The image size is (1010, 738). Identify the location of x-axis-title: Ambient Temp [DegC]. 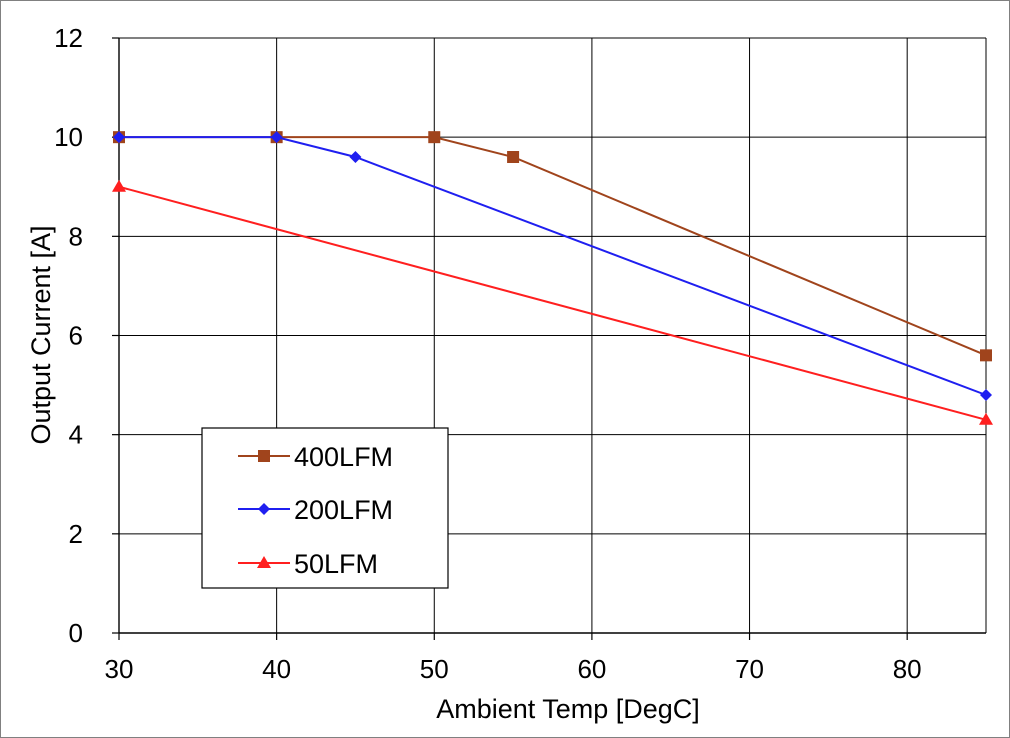
(568, 709).